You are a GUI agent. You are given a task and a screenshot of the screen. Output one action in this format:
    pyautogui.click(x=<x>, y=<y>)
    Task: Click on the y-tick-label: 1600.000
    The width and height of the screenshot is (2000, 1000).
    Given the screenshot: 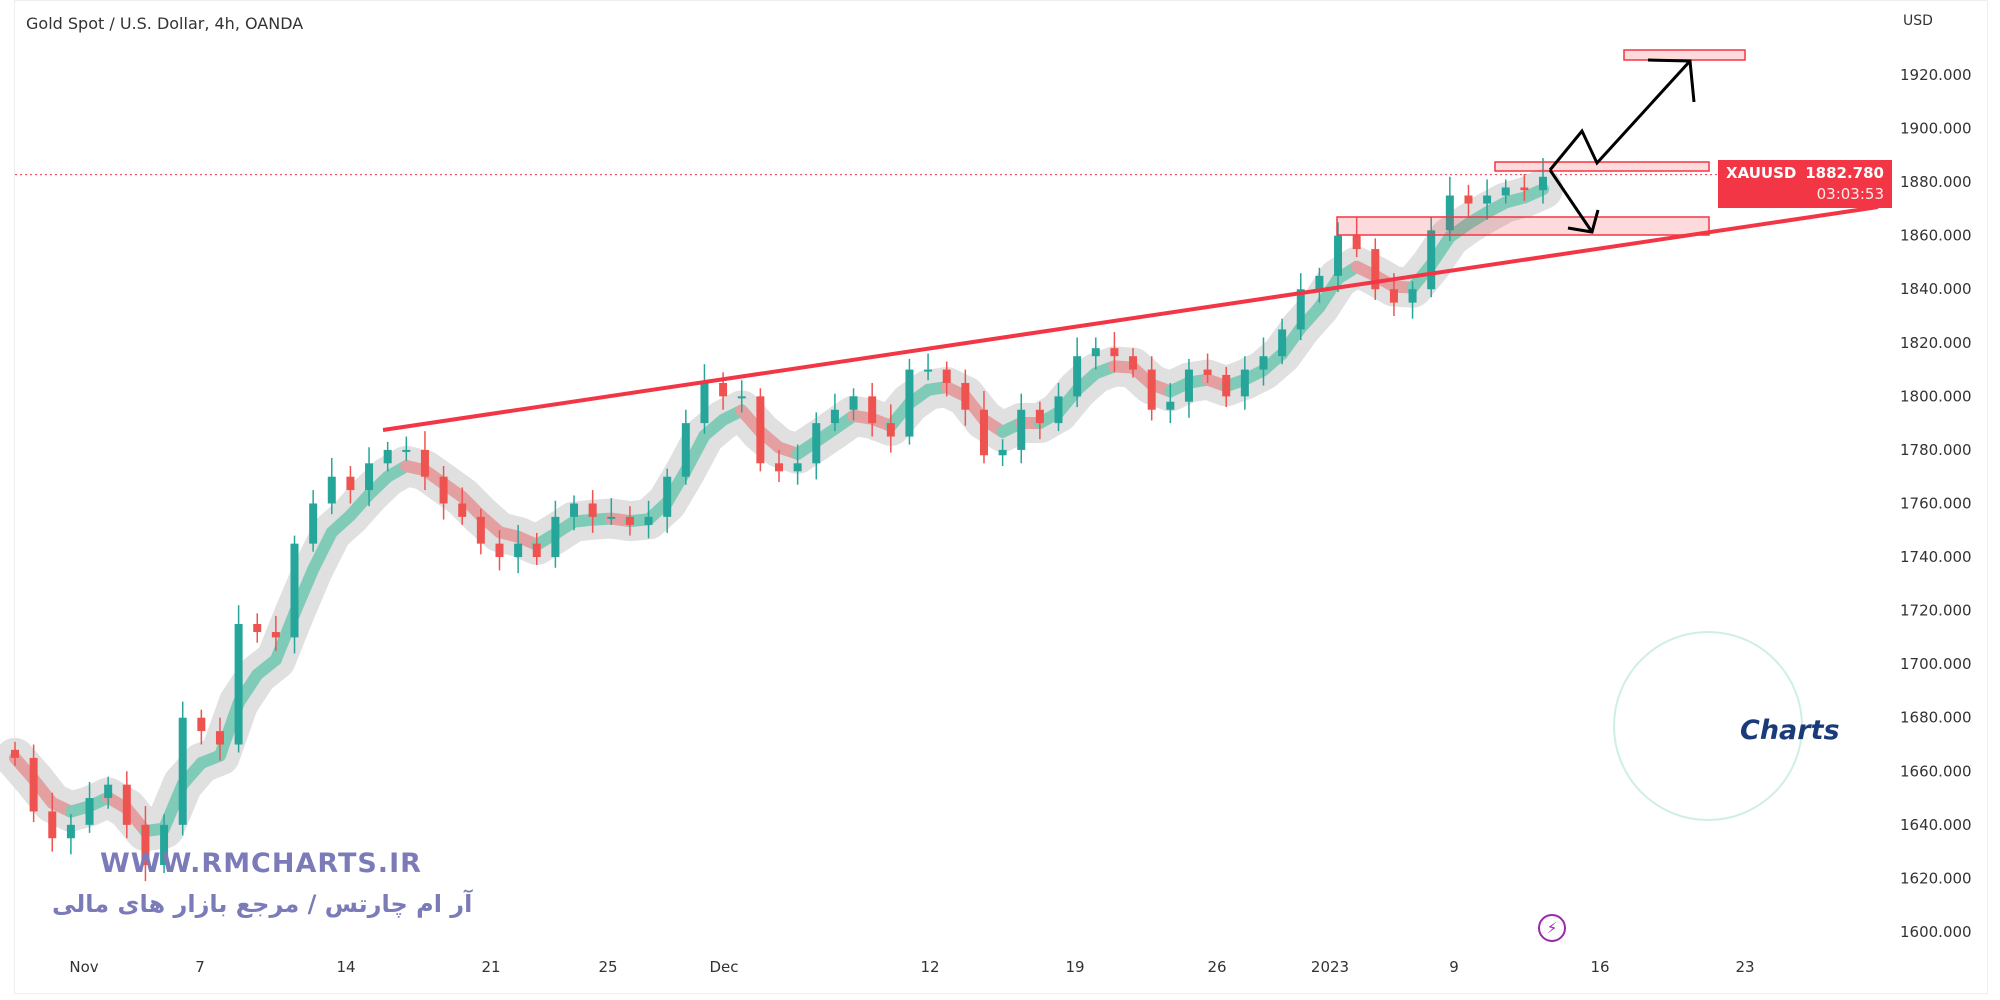 What is the action you would take?
    pyautogui.click(x=1936, y=932)
    